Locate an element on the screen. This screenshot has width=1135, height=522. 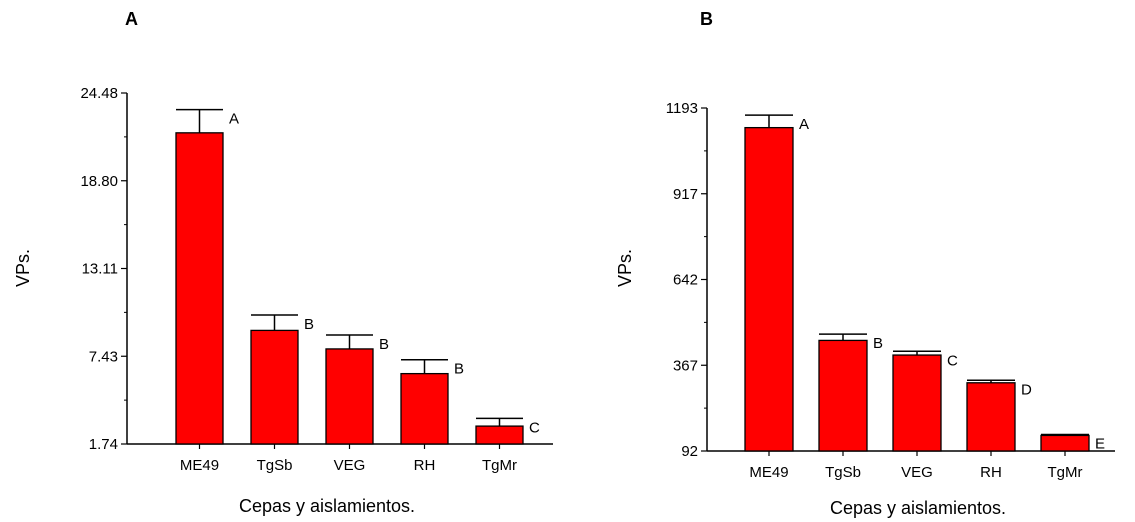
y-tick-label: 917 is located at coordinates (685, 194).